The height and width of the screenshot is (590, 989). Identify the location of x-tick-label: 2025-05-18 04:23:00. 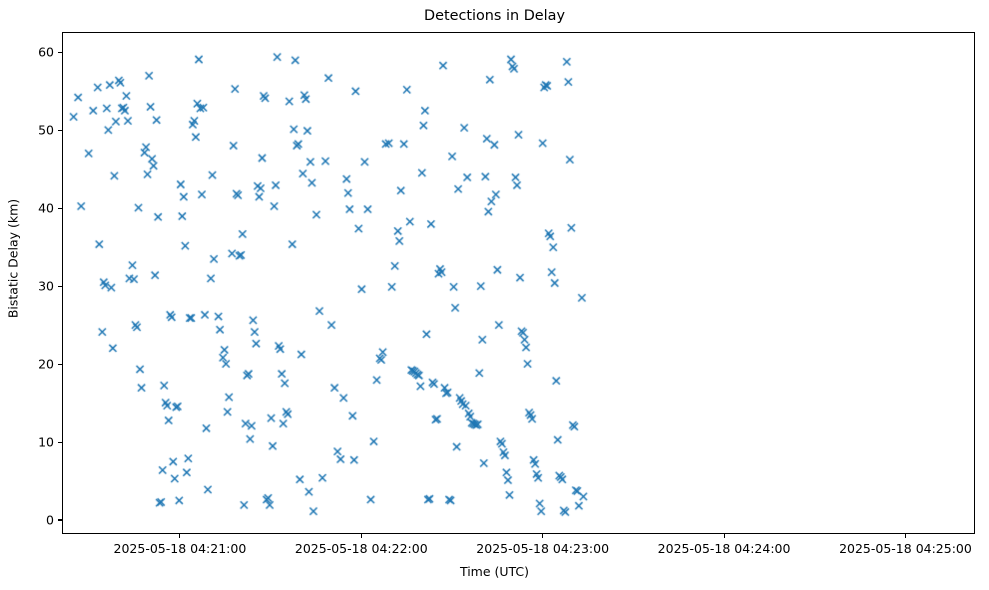
(543, 548).